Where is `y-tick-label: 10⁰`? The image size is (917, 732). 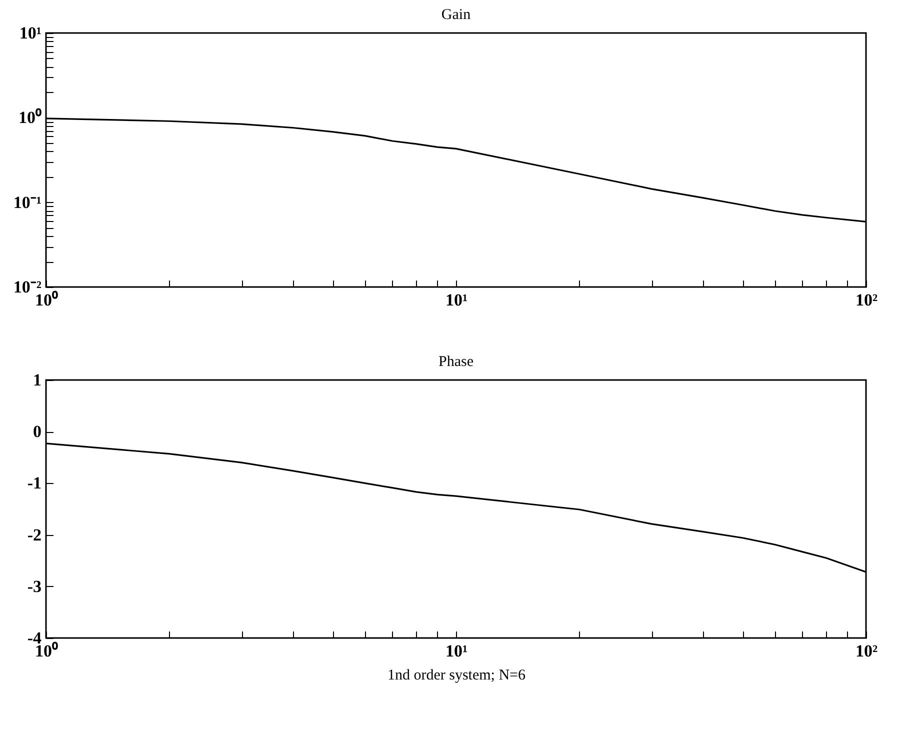 y-tick-label: 10⁰ is located at coordinates (30, 118).